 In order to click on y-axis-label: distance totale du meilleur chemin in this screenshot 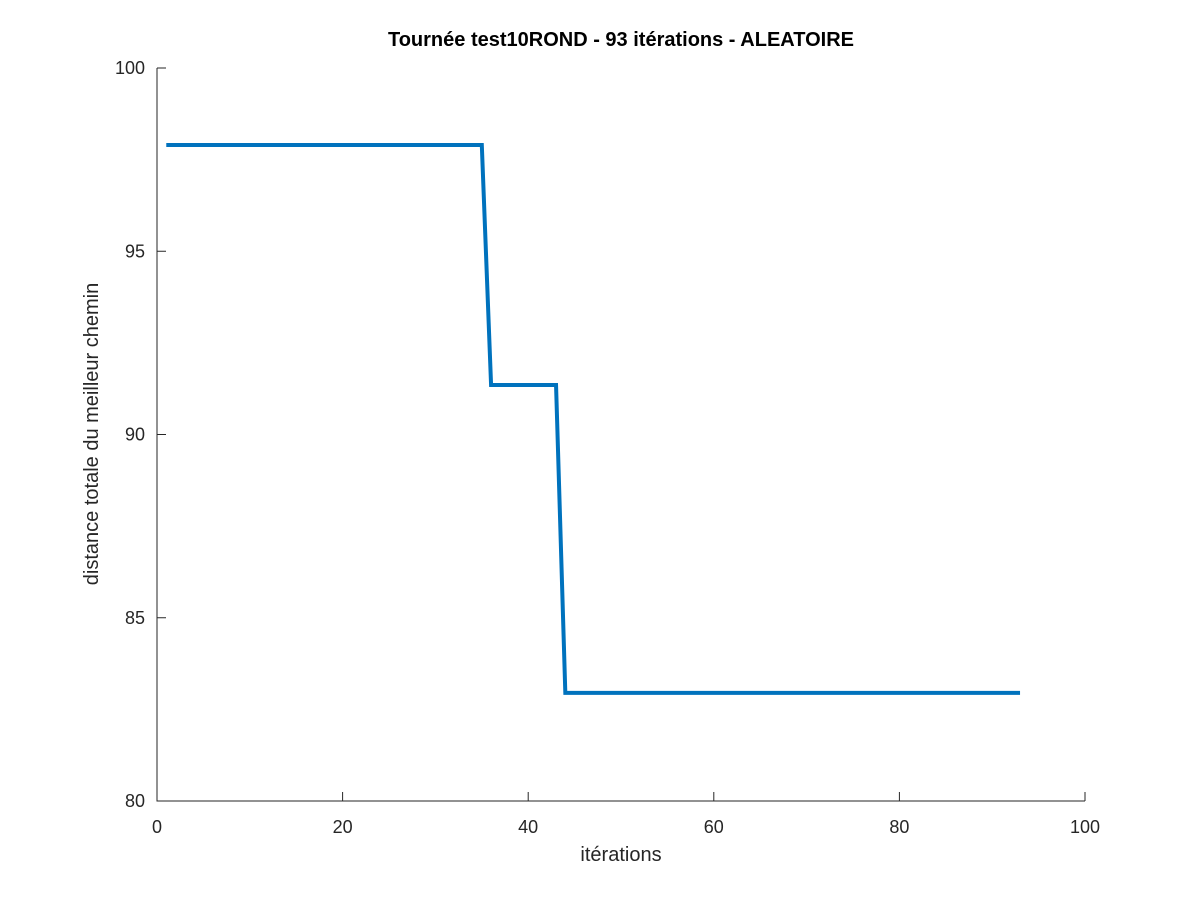, I will do `click(92, 434)`.